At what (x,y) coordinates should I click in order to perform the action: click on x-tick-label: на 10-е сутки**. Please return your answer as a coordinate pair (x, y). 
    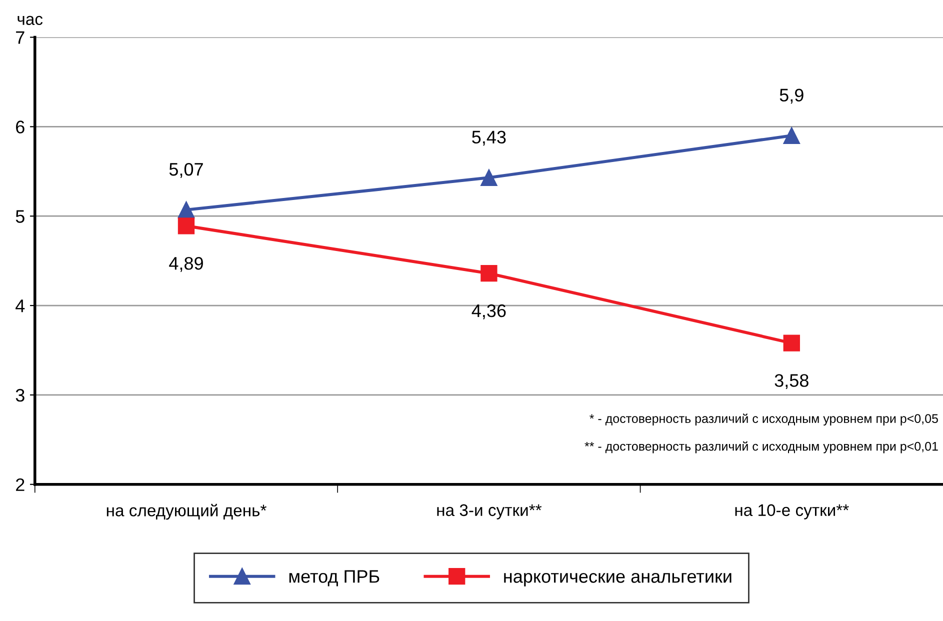
    Looking at the image, I should click on (792, 512).